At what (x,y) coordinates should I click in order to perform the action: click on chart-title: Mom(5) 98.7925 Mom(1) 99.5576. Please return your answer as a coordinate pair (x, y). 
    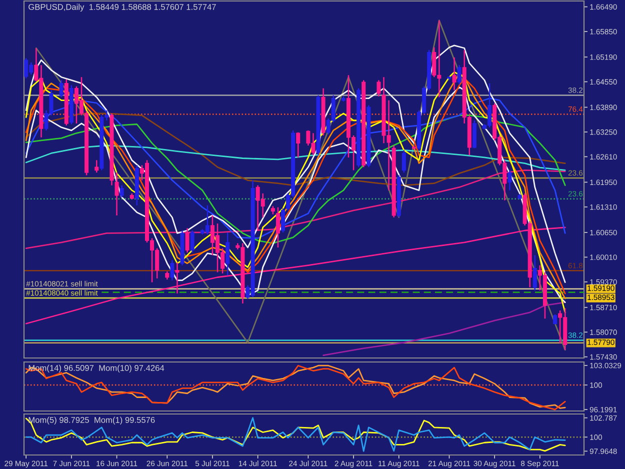
    Looking at the image, I should click on (91, 420).